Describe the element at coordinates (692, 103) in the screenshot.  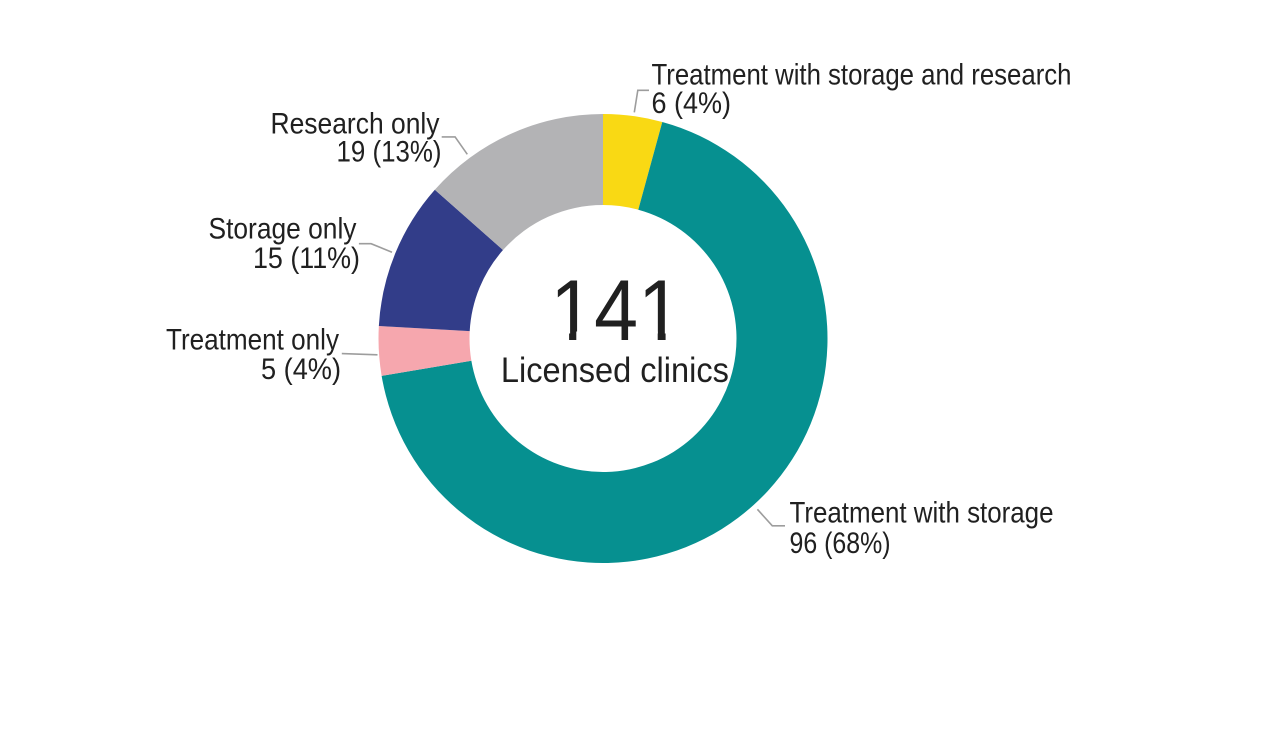
I see `svg-text: 6 (4%)` at that location.